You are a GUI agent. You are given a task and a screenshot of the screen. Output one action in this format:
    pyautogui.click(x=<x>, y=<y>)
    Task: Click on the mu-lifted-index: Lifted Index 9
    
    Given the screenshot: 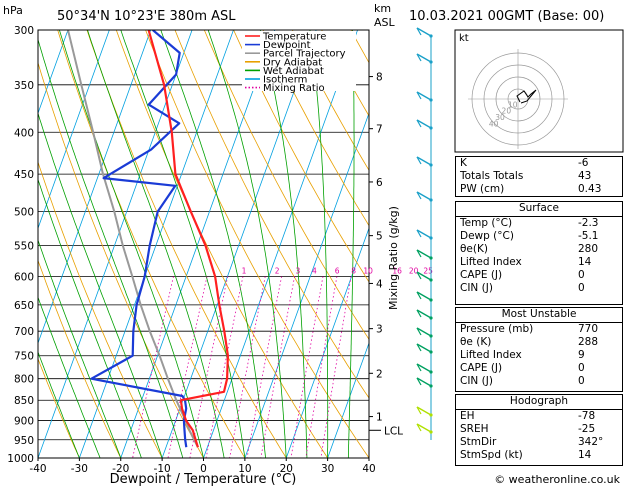 What is the action you would take?
    pyautogui.click(x=522, y=354)
    